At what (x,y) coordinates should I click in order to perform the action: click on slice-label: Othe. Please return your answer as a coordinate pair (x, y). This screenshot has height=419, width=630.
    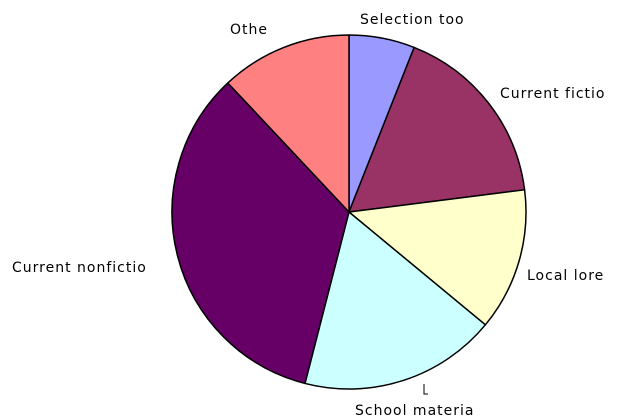
    Looking at the image, I should click on (249, 30).